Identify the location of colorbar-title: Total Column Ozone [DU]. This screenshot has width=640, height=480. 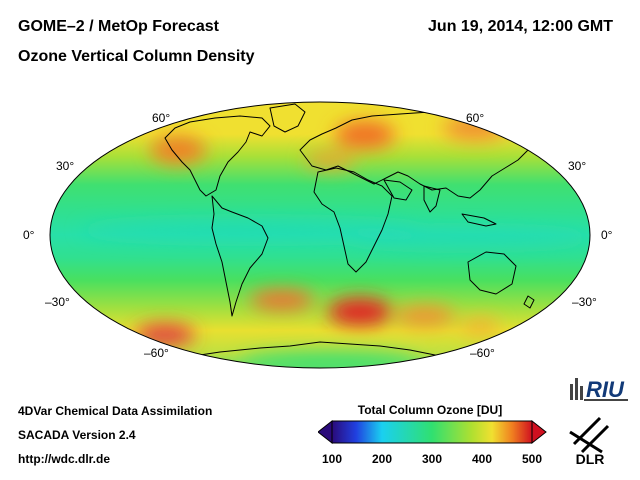
(430, 410).